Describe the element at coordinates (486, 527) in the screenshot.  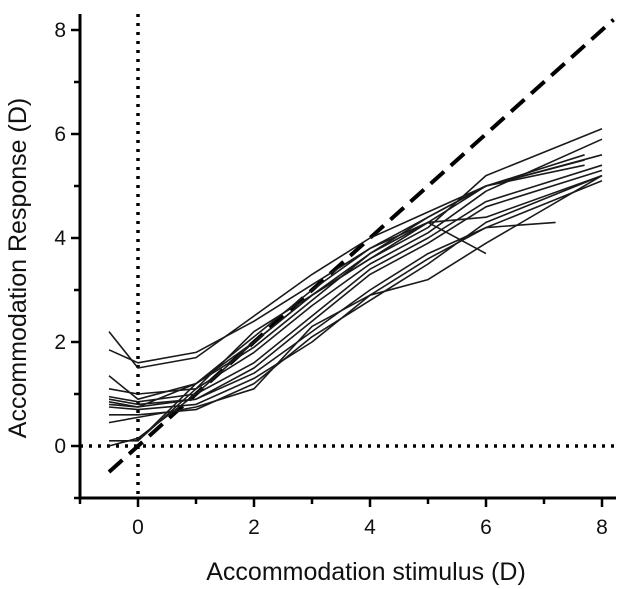
I see `x-tick-label: 6` at that location.